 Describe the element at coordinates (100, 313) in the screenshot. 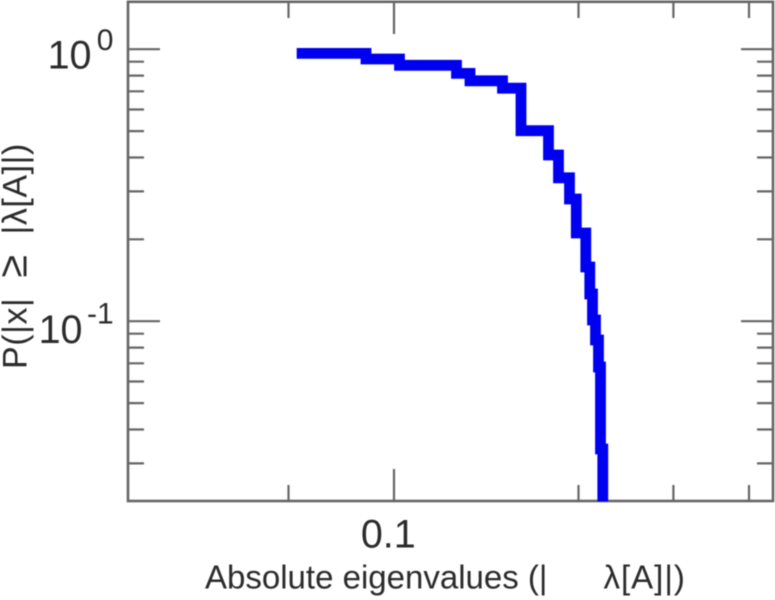

I see `svg-text: -1` at that location.